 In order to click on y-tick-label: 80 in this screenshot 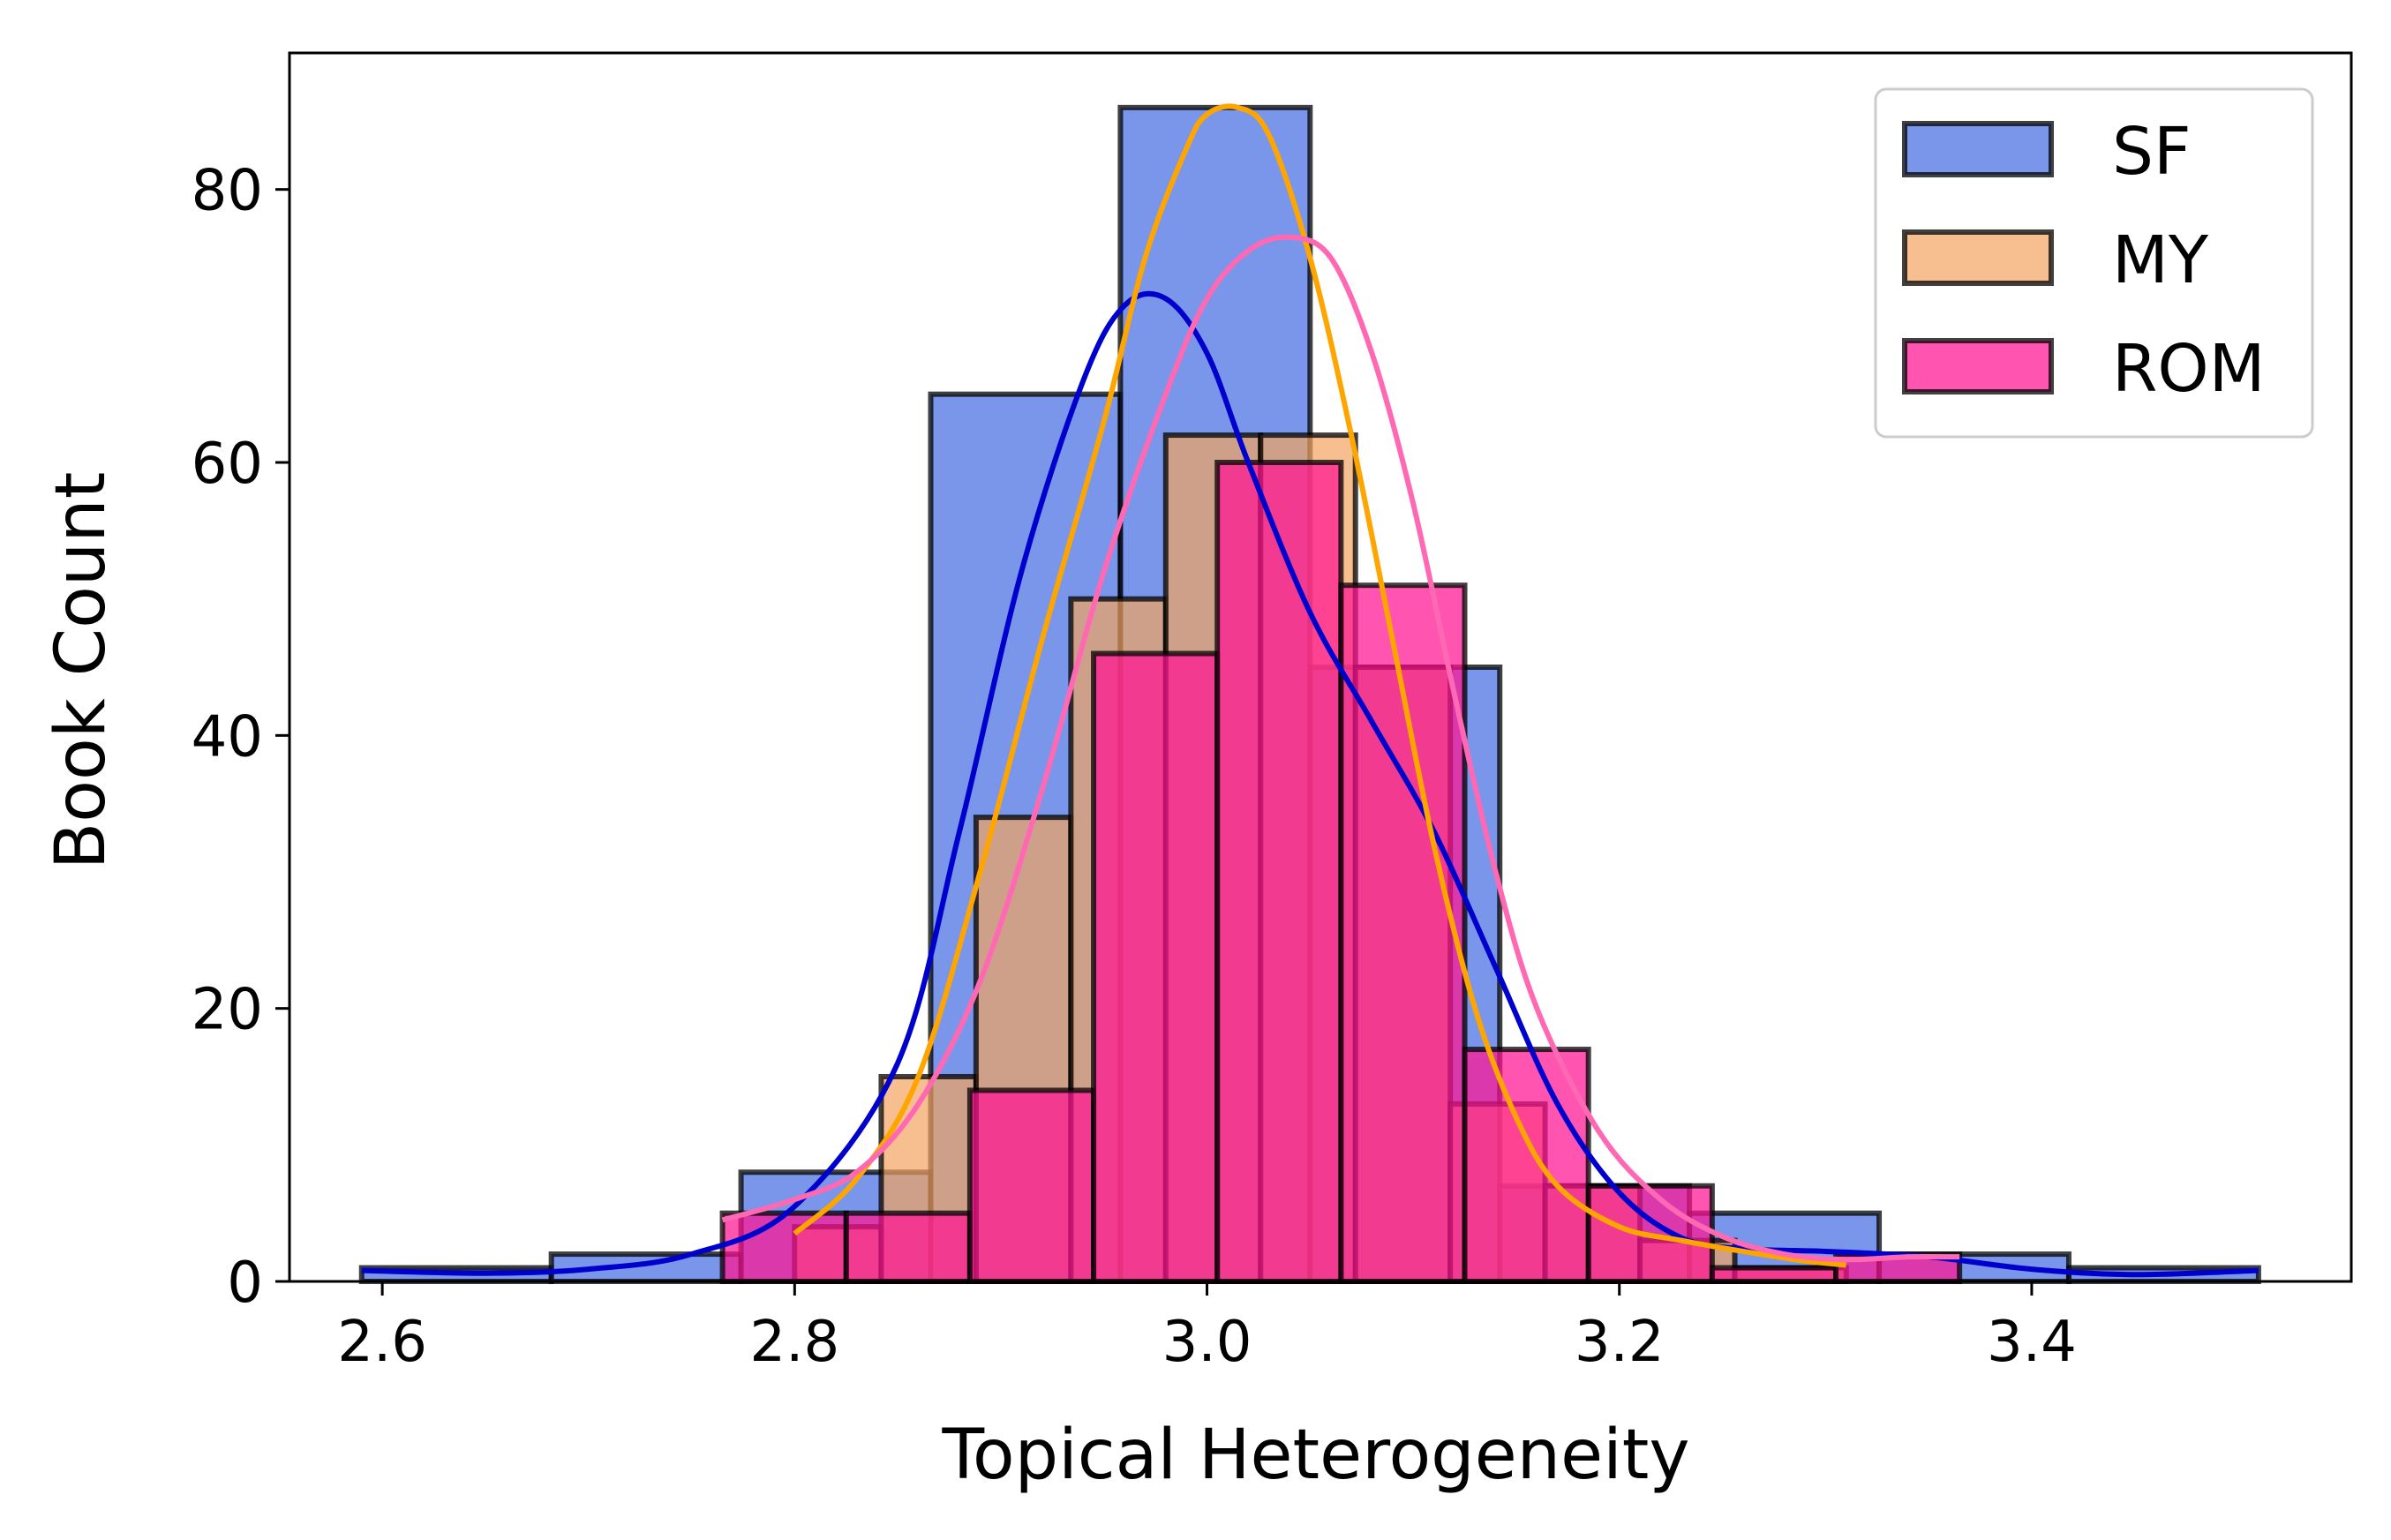, I will do `click(228, 192)`.